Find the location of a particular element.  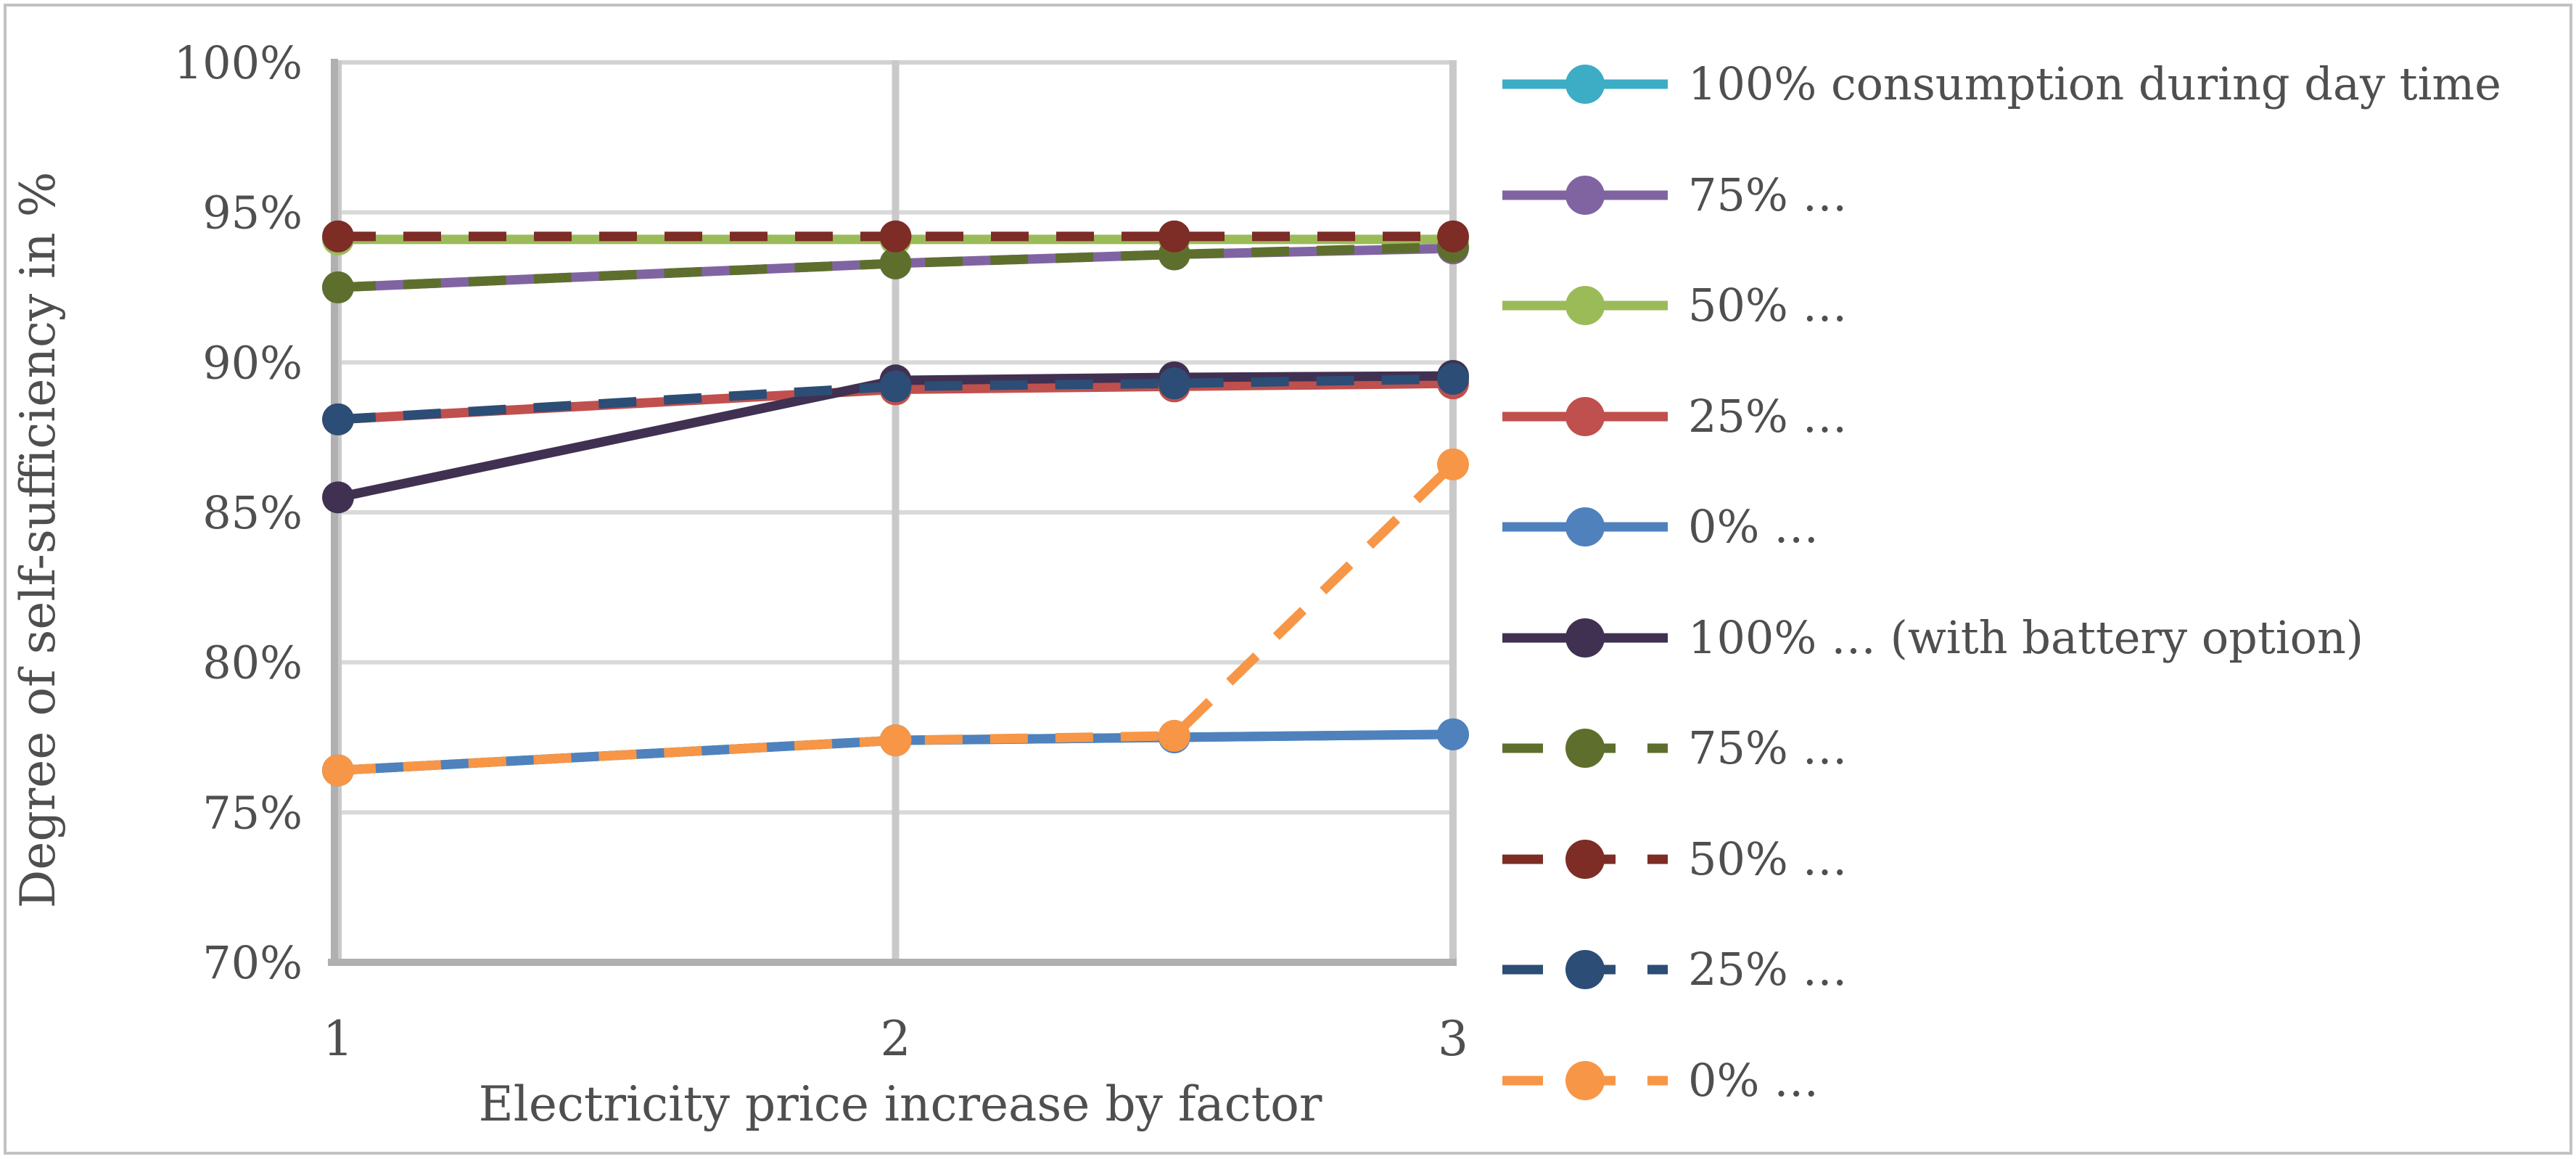

y-tick-label: 80% is located at coordinates (252, 662).